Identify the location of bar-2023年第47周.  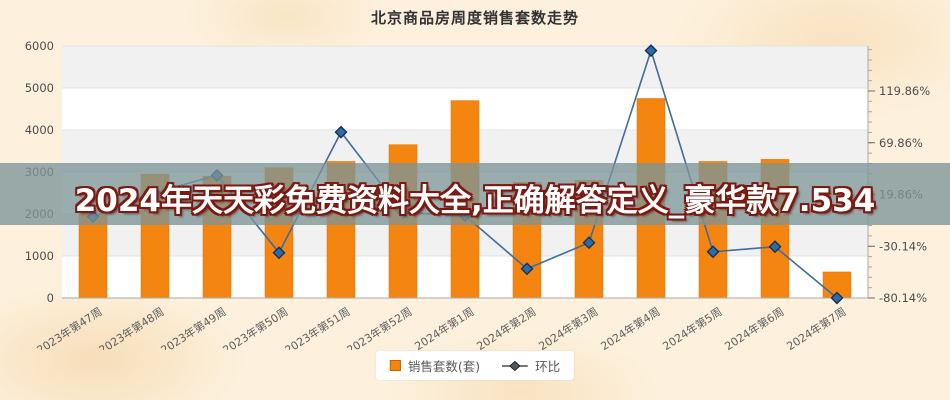
(93, 256).